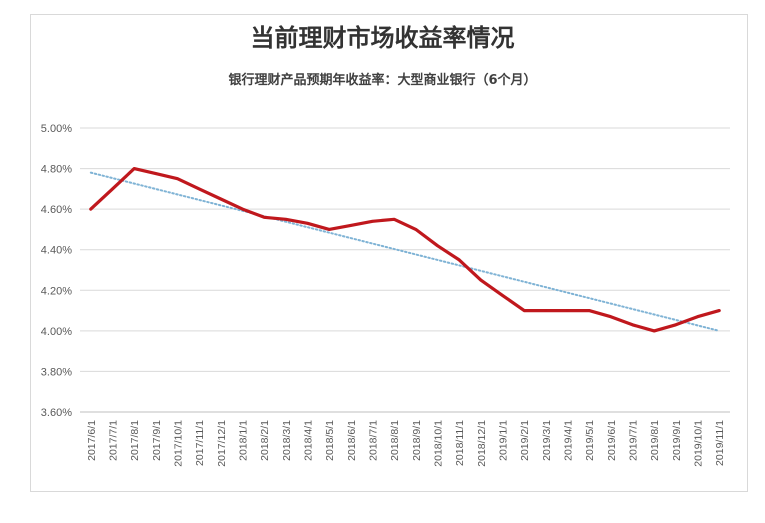 This screenshot has width=765, height=523. Describe the element at coordinates (330, 440) in the screenshot. I see `x-tick-label: 2018/5/1` at that location.